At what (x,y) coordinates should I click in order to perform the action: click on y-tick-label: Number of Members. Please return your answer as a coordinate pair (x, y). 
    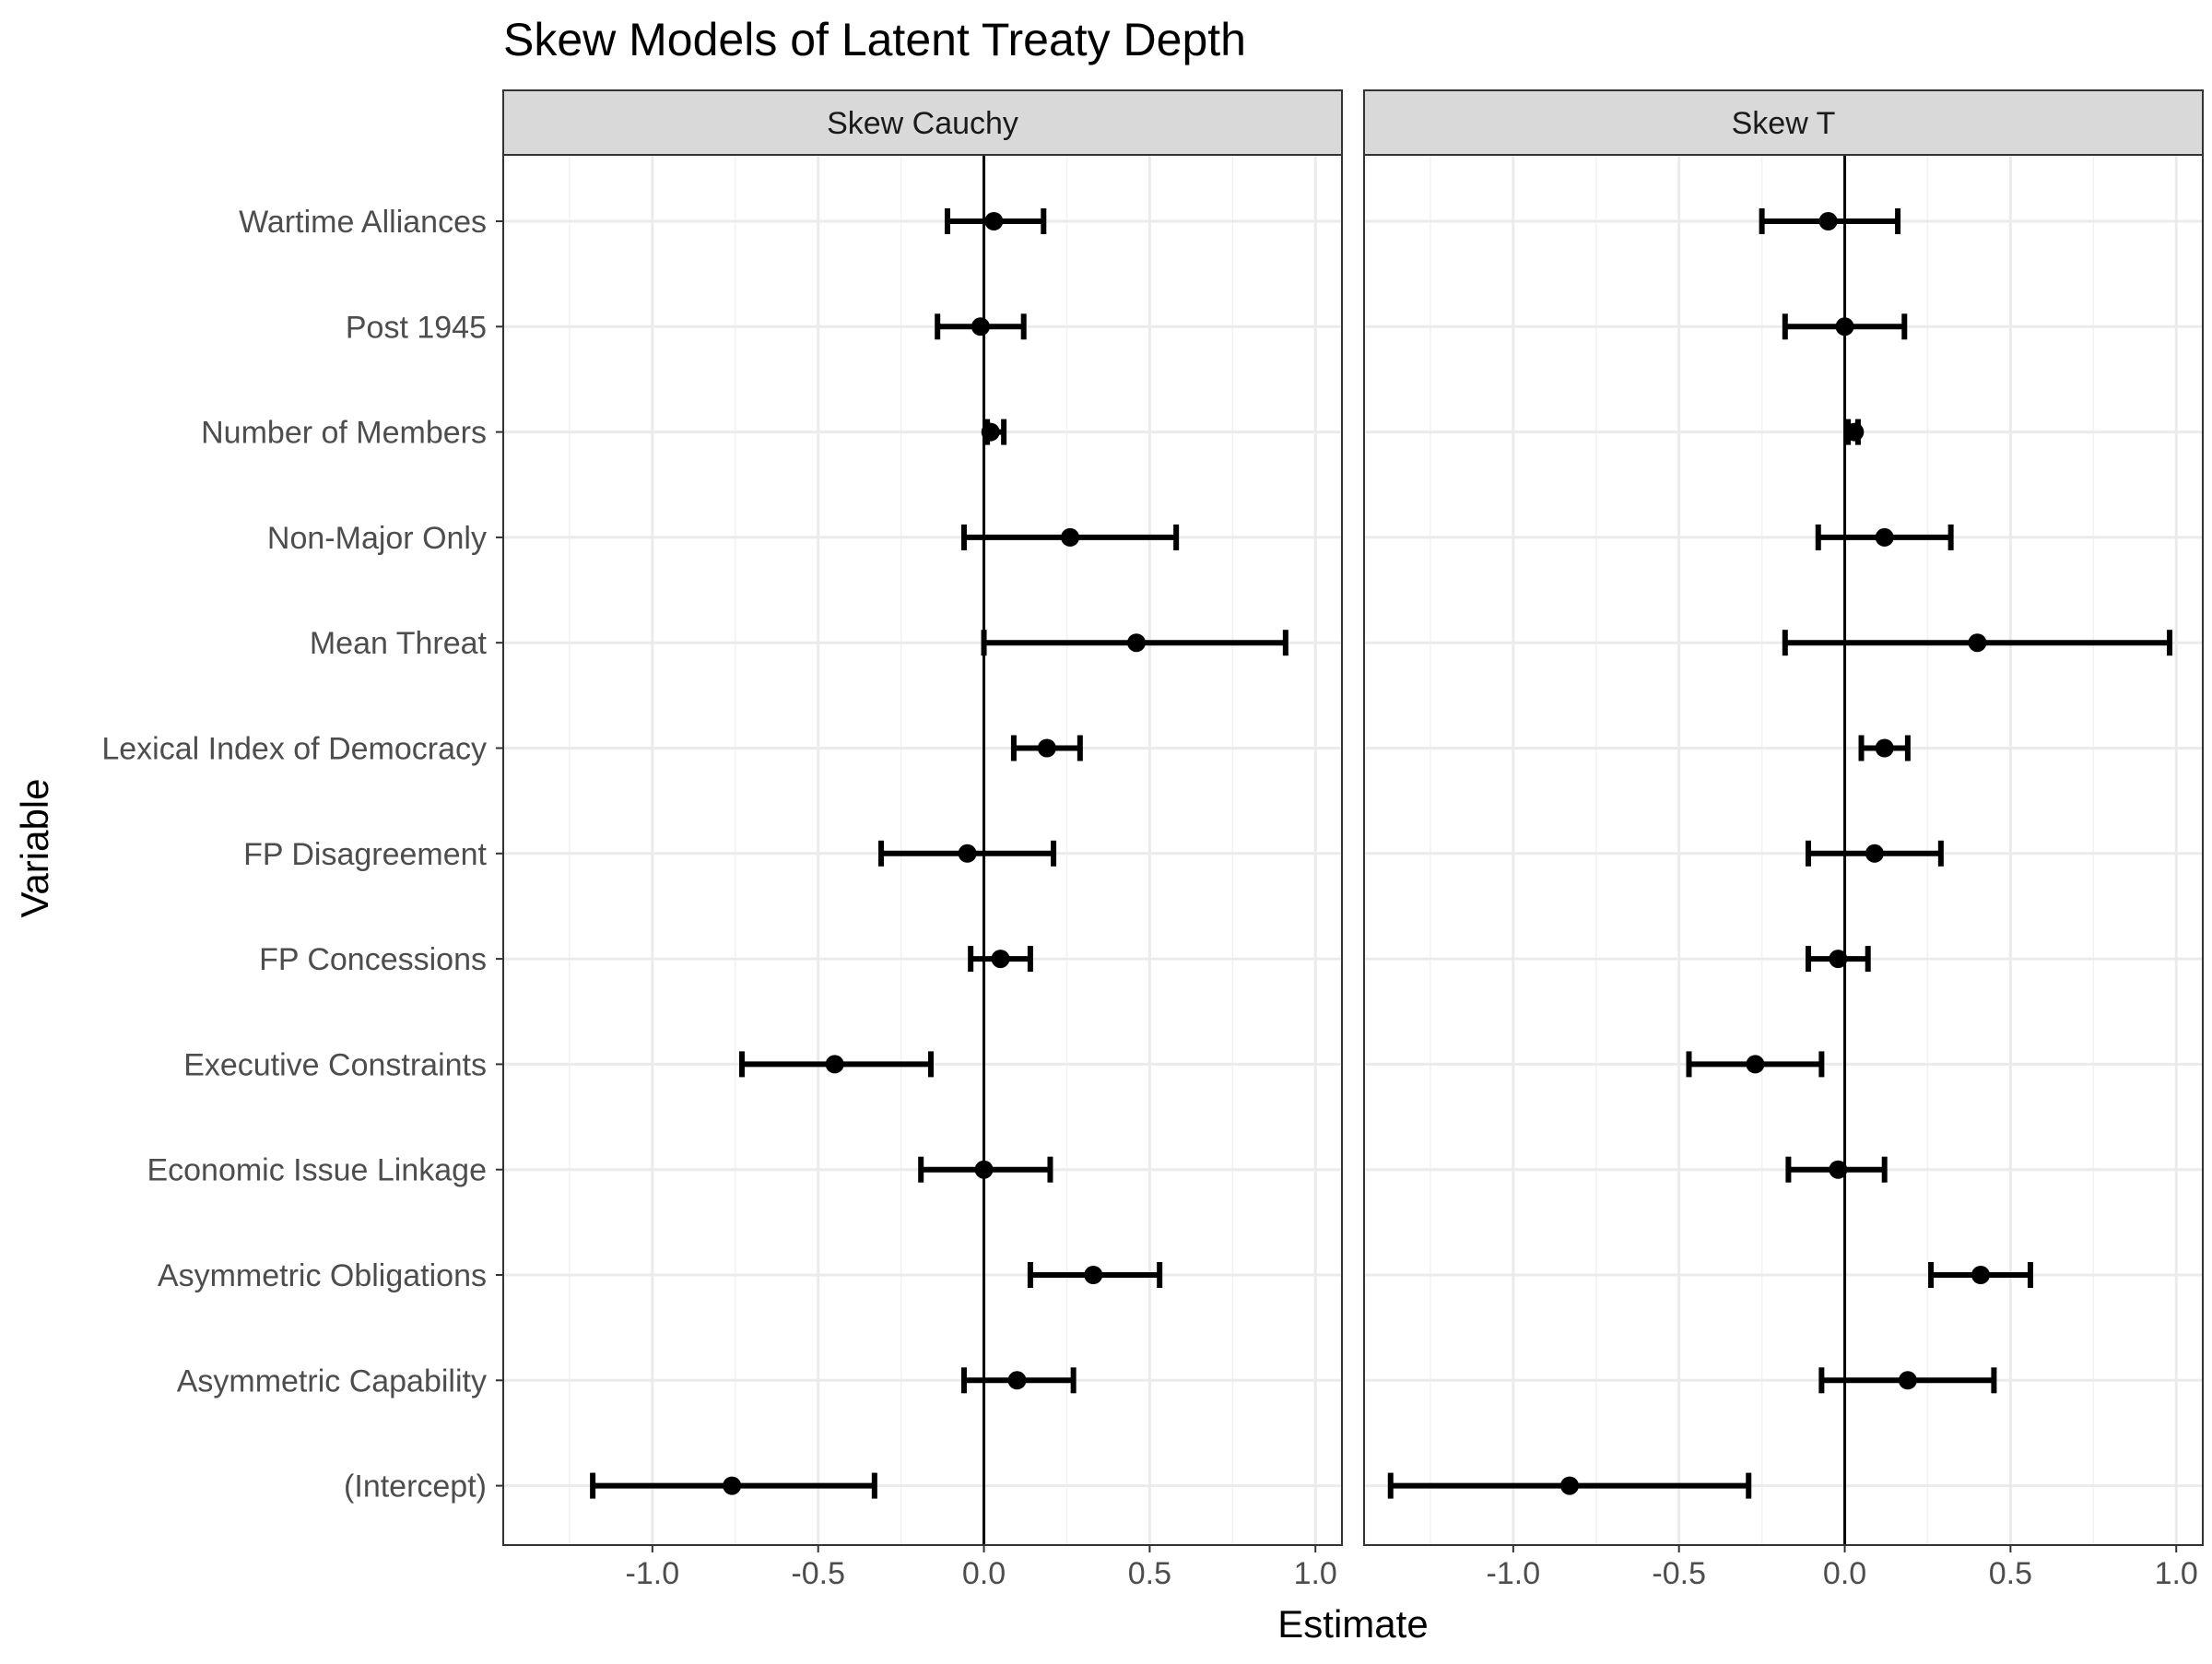
    Looking at the image, I should click on (344, 433).